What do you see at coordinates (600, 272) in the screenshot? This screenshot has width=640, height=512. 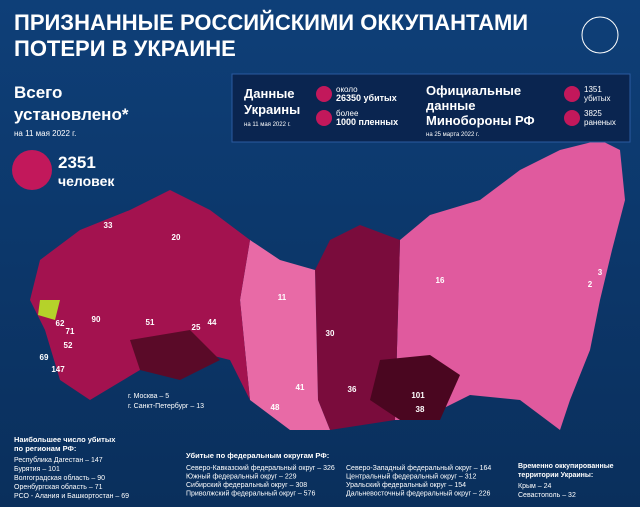 I see `map-label: 3` at bounding box center [600, 272].